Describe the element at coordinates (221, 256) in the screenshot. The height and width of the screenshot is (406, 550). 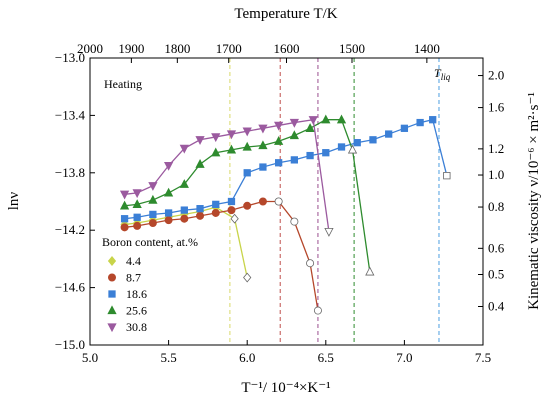
I see `series-8.7` at that location.